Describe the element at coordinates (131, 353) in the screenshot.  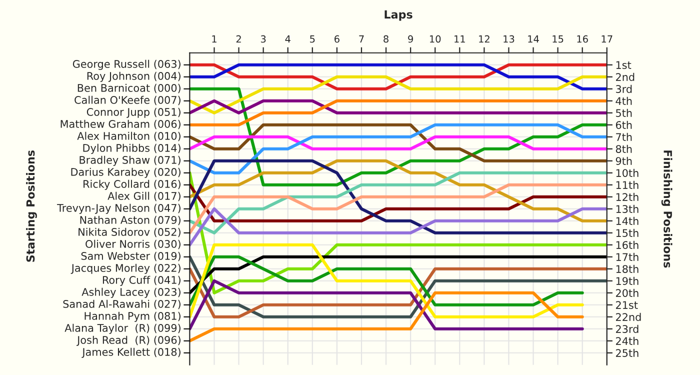
I see `text: James Kellett (018)` at that location.